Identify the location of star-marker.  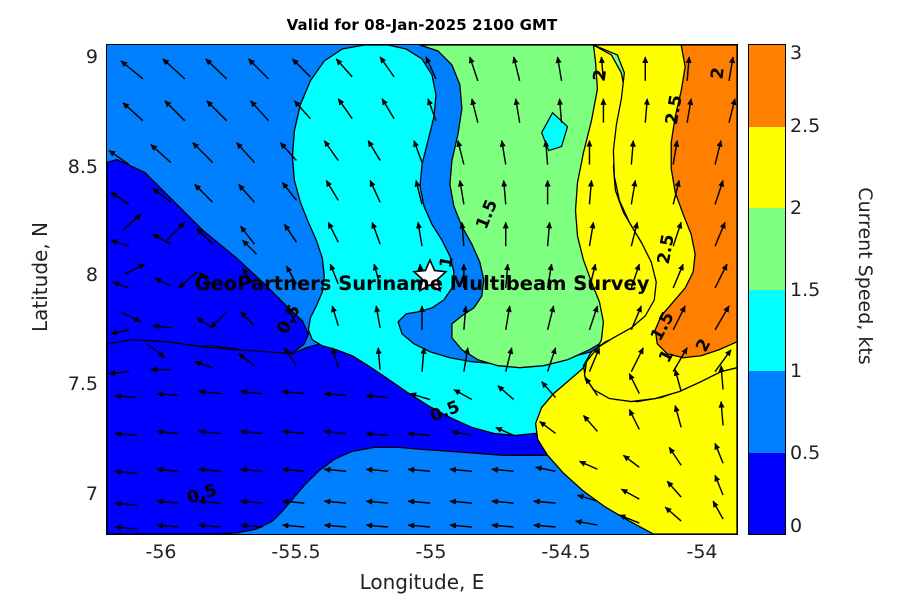
(430, 275).